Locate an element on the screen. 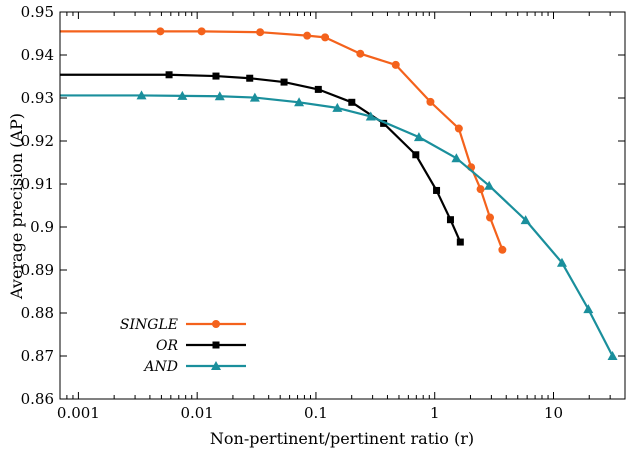 This screenshot has height=456, width=632. x-tick-label: 0.1 is located at coordinates (316, 413).